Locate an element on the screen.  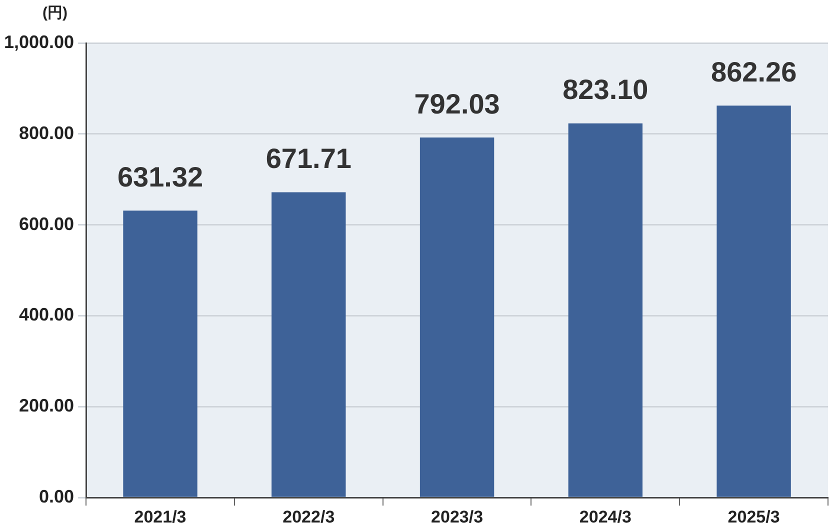
x-tick-label: 2022/3 is located at coordinates (308, 516).